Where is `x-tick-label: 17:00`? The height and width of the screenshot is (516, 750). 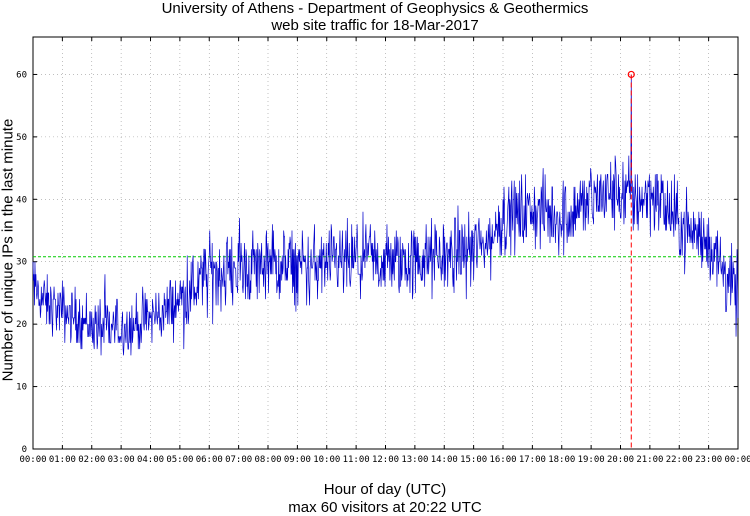 x-tick-label: 17:00 is located at coordinates (532, 460).